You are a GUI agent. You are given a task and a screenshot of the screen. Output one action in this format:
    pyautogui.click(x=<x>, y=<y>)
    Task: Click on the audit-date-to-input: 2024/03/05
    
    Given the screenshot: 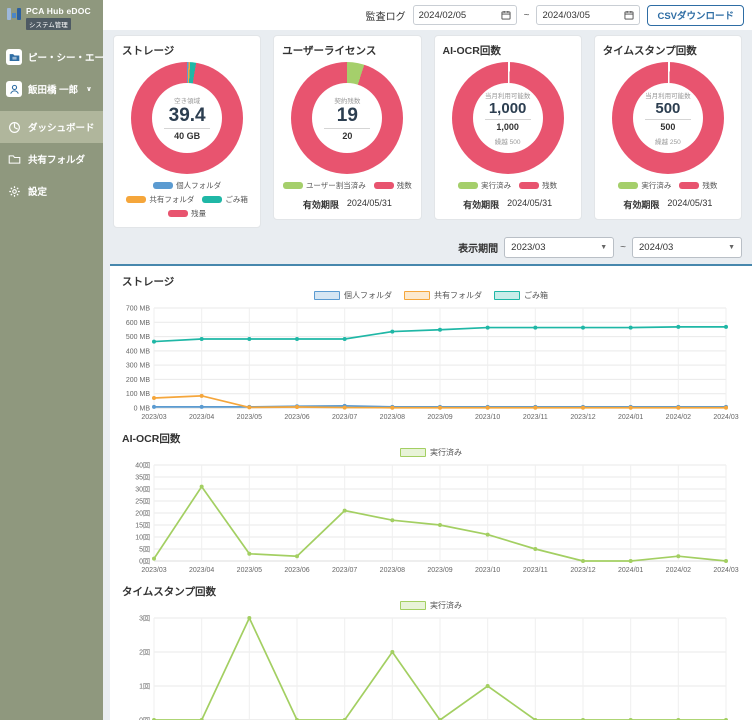 What is the action you would take?
    pyautogui.click(x=588, y=15)
    